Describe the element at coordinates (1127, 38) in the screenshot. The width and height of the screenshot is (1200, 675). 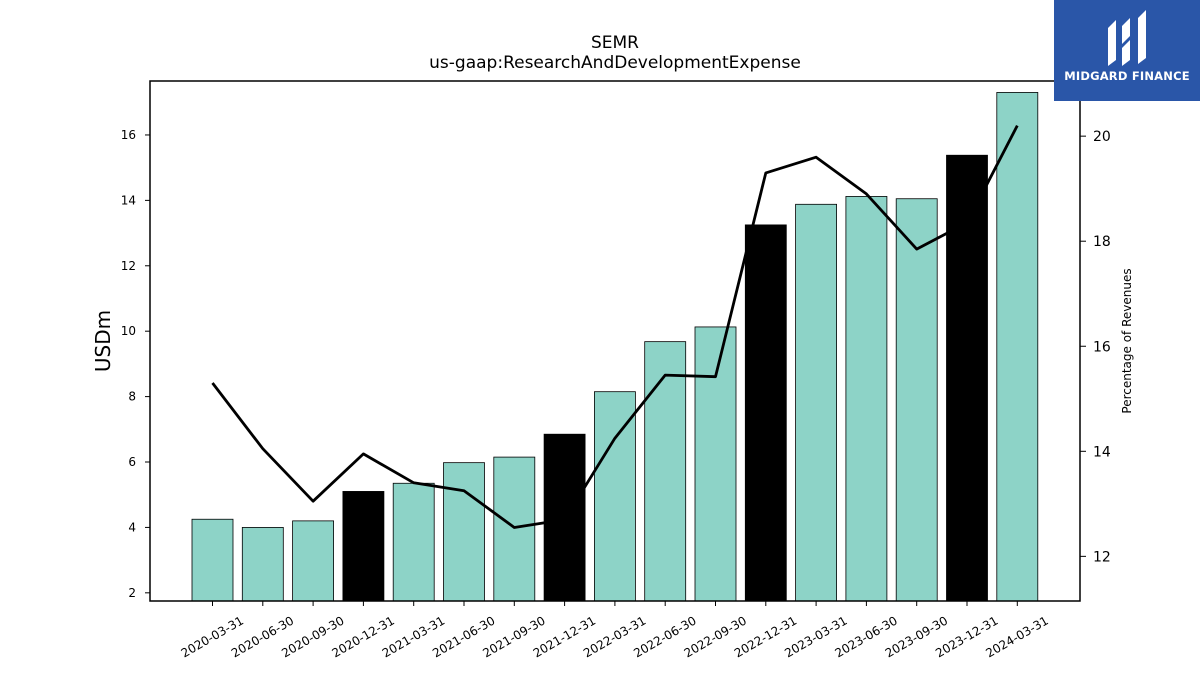
I see `midgard-logo-icon` at that location.